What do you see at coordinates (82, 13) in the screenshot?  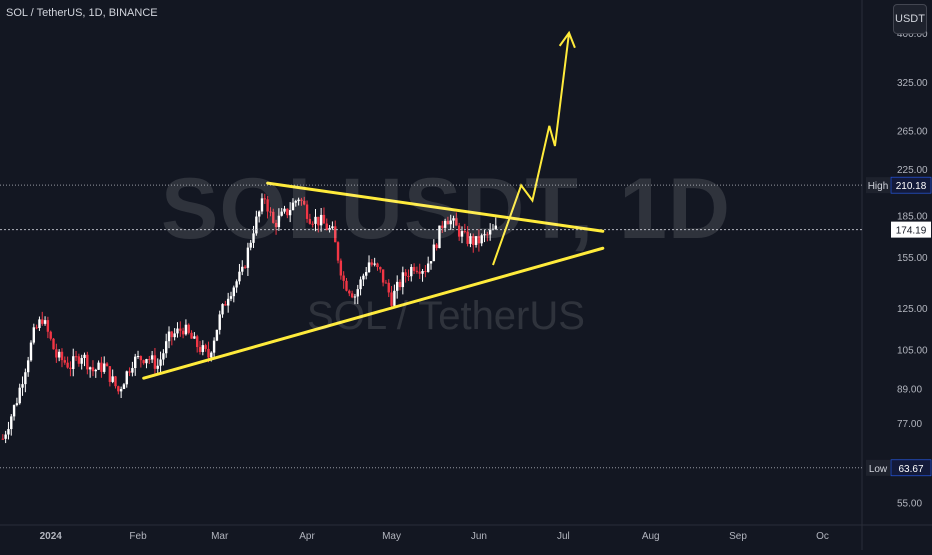 I see `symbol-title: SOL / TetherUS, 1D, BINANCE` at bounding box center [82, 13].